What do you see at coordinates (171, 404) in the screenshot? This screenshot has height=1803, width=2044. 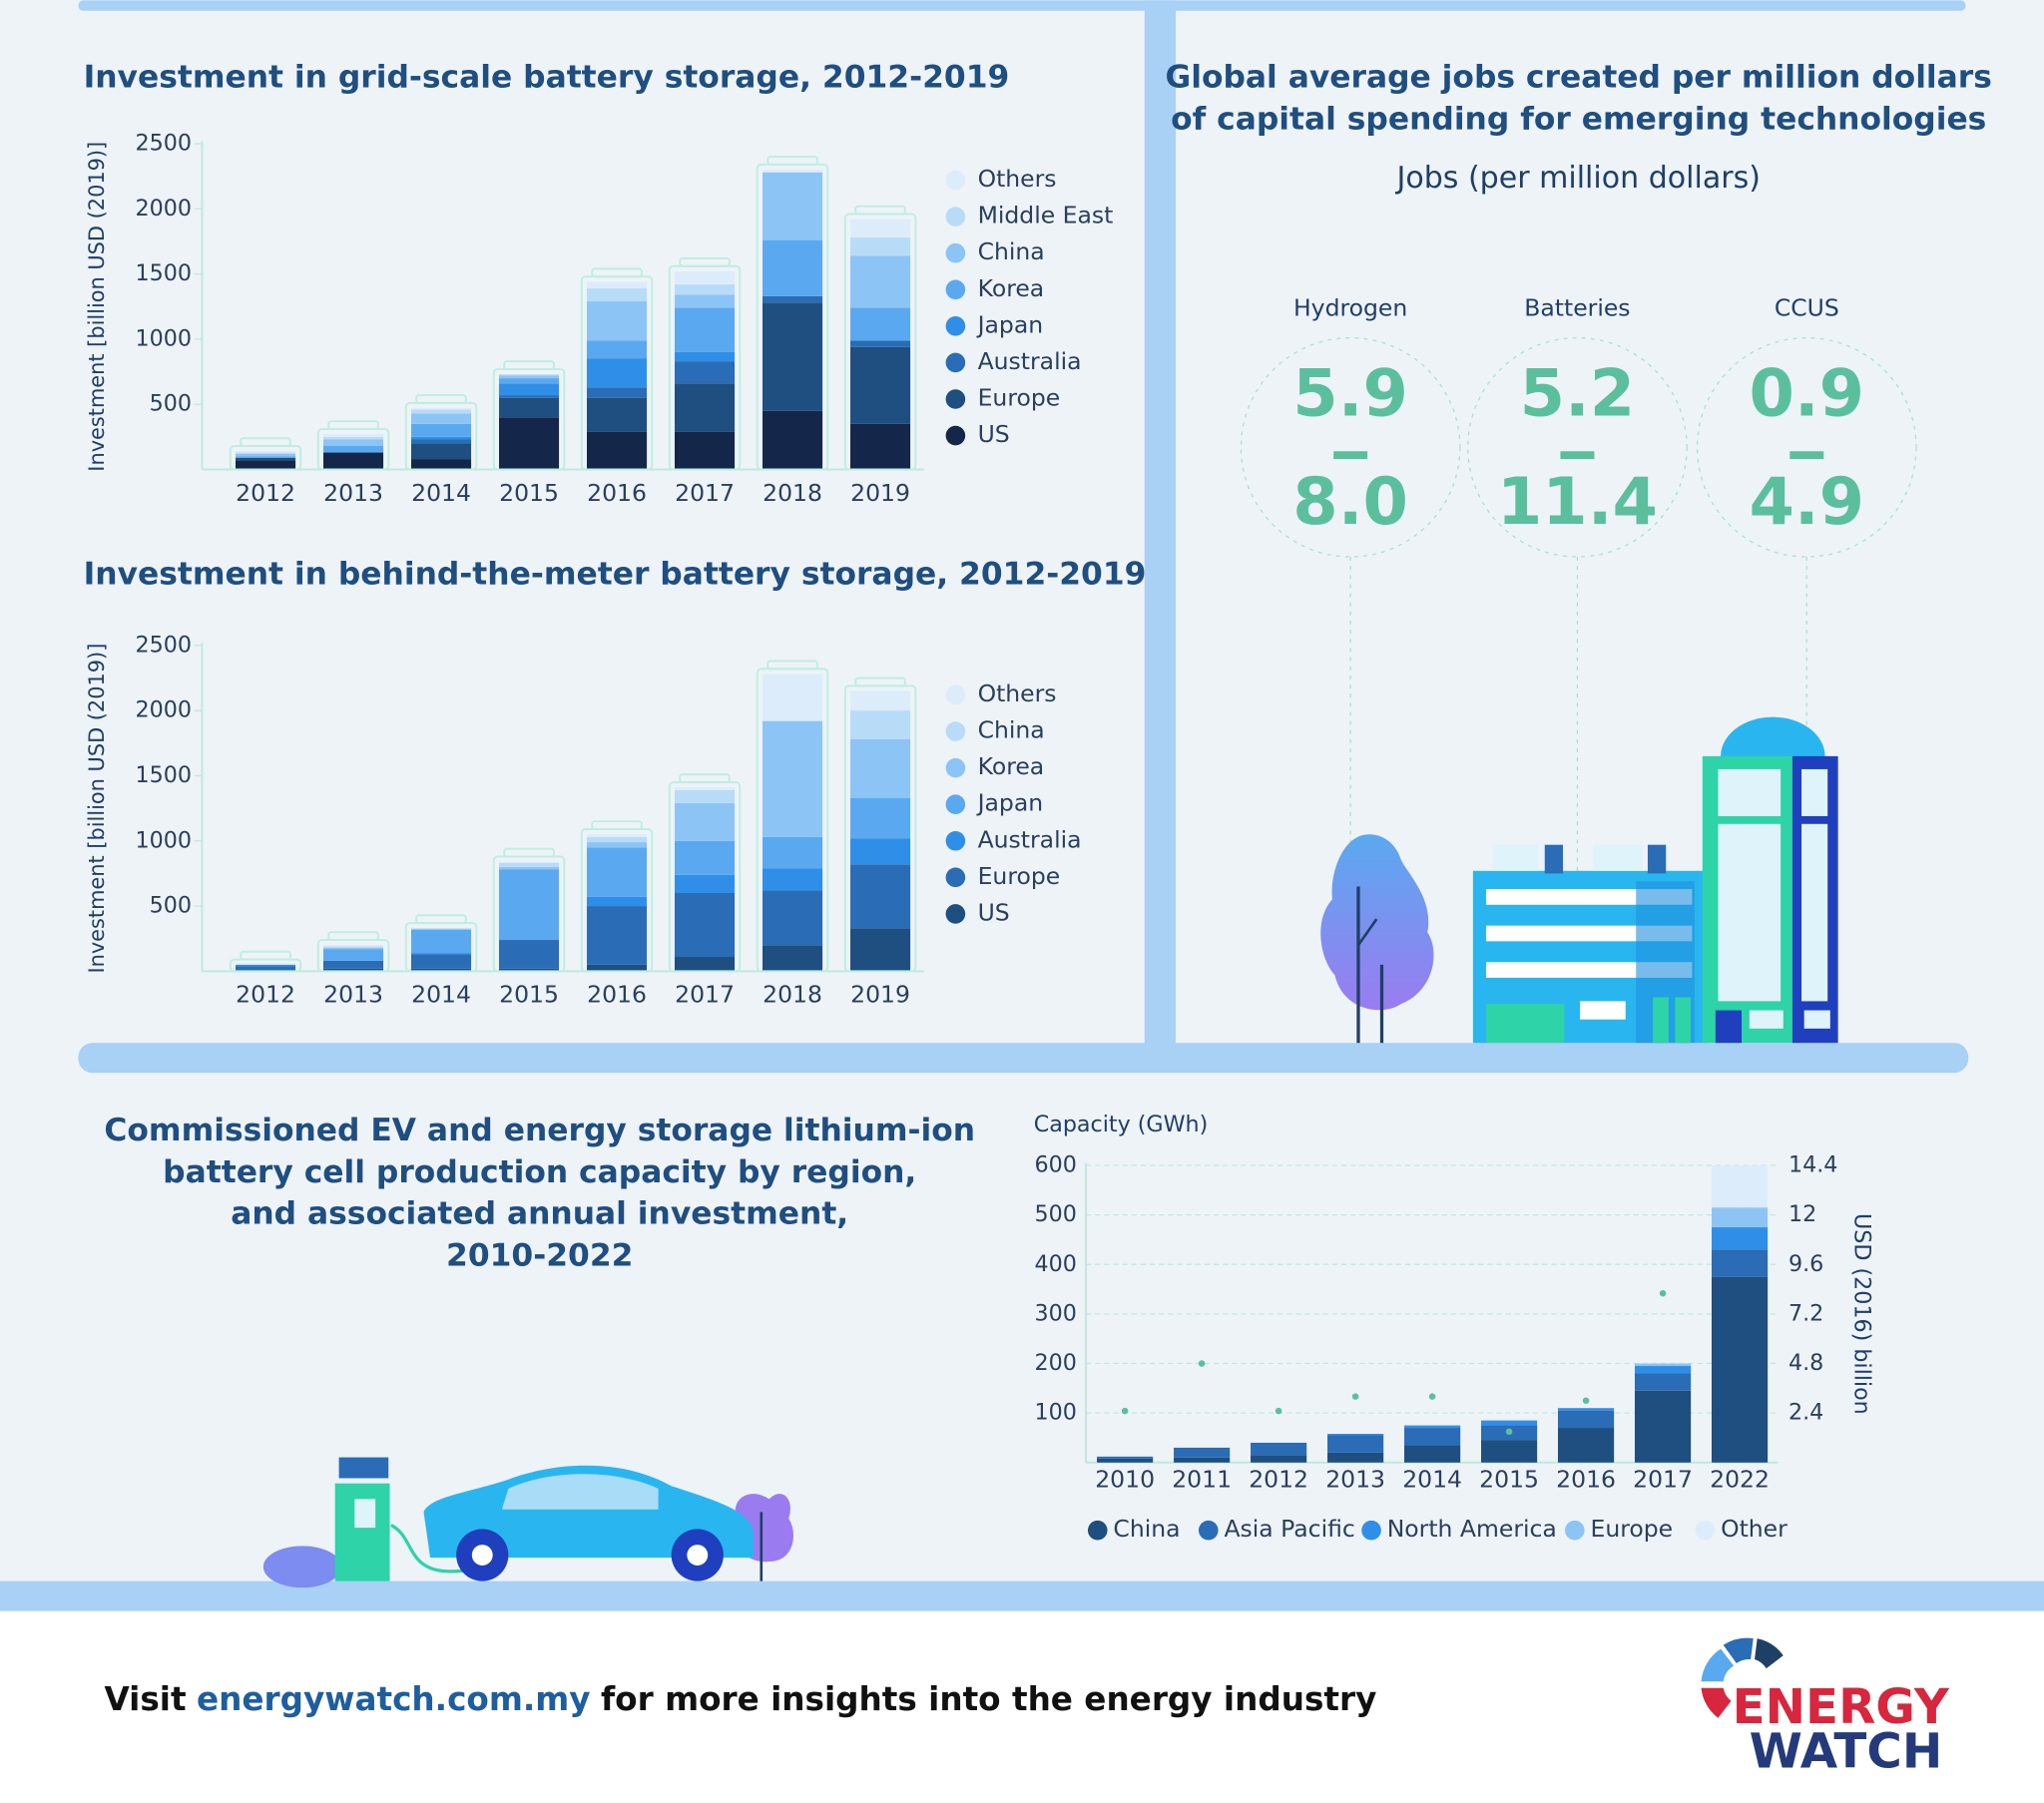 I see `y-tick-label: 500` at bounding box center [171, 404].